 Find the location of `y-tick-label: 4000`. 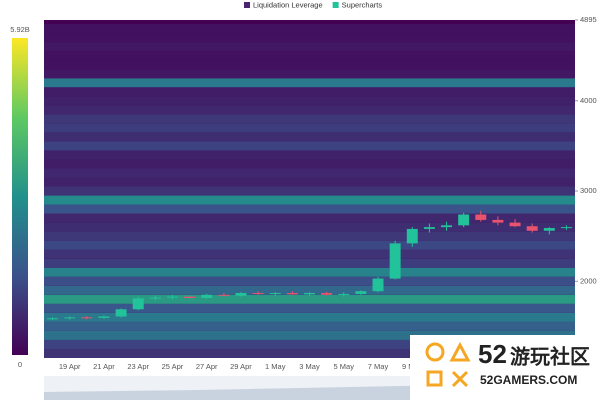

y-tick-label: 4000 is located at coordinates (588, 100).